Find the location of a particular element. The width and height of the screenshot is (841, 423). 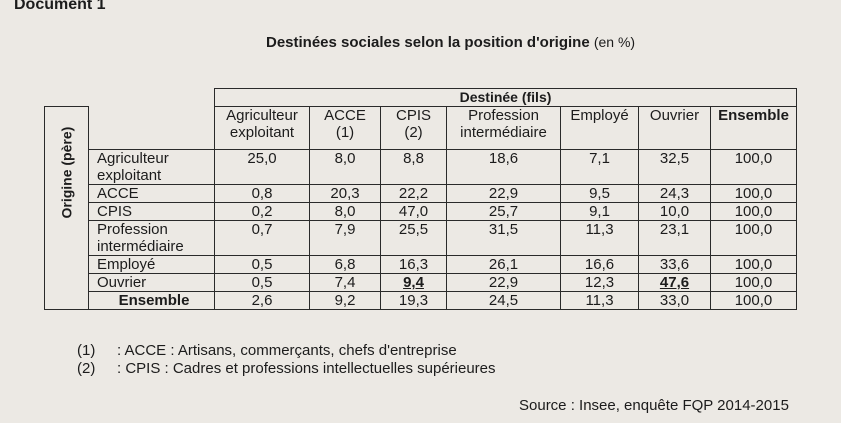

row-label-line1: ACCE is located at coordinates (118, 193).